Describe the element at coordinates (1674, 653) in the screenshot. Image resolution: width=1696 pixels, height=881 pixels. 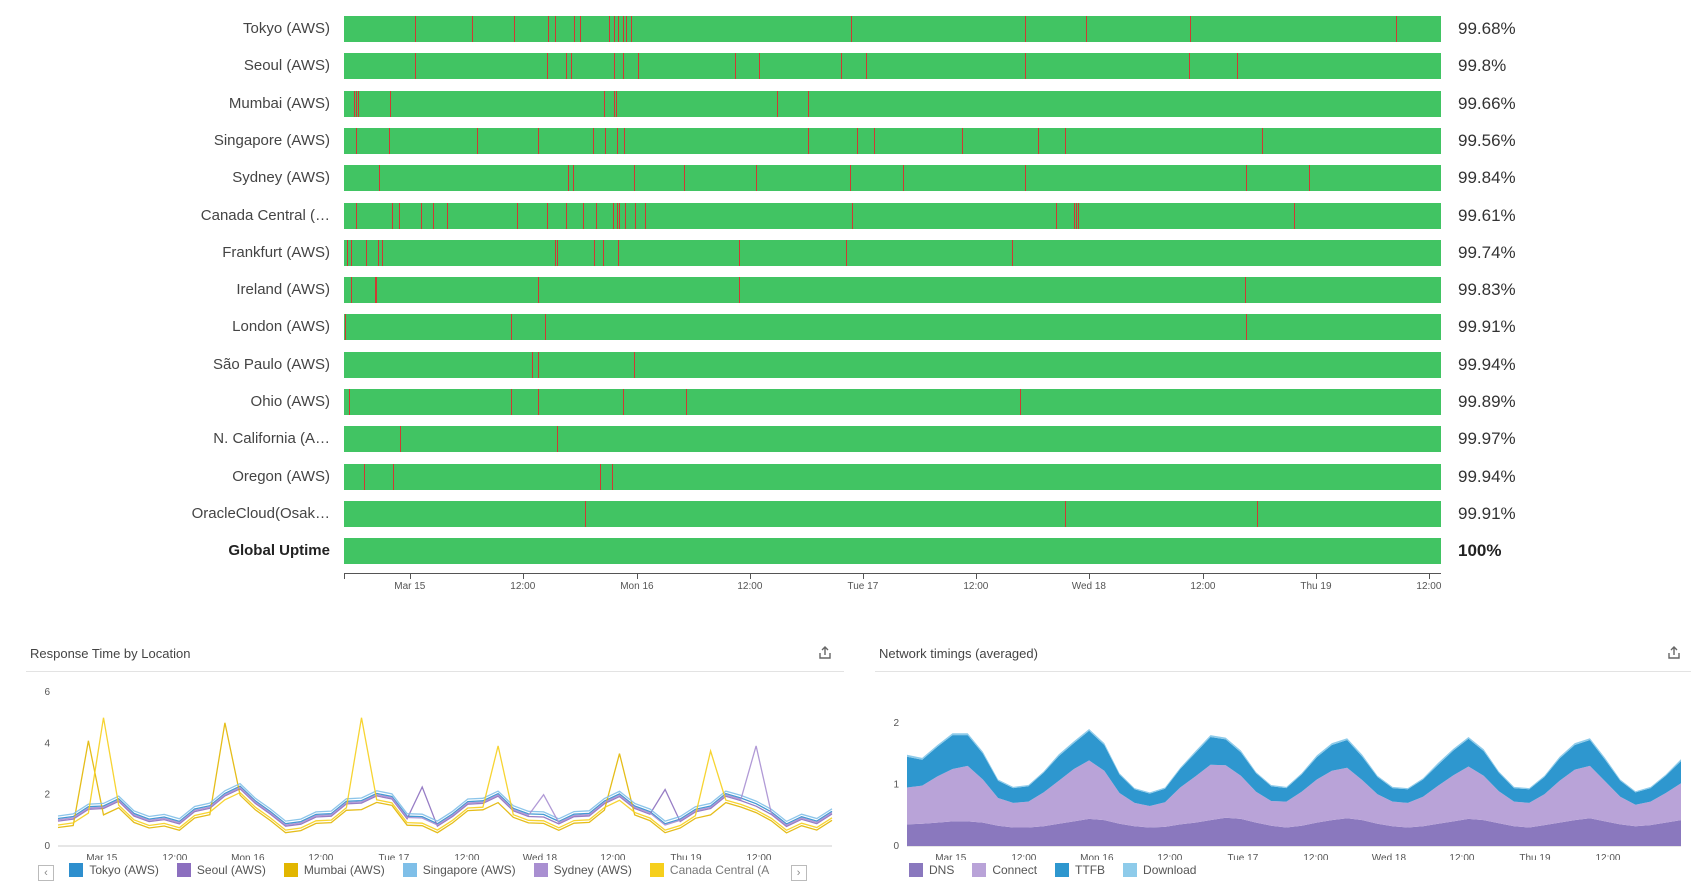
I see `share-export-icon` at that location.